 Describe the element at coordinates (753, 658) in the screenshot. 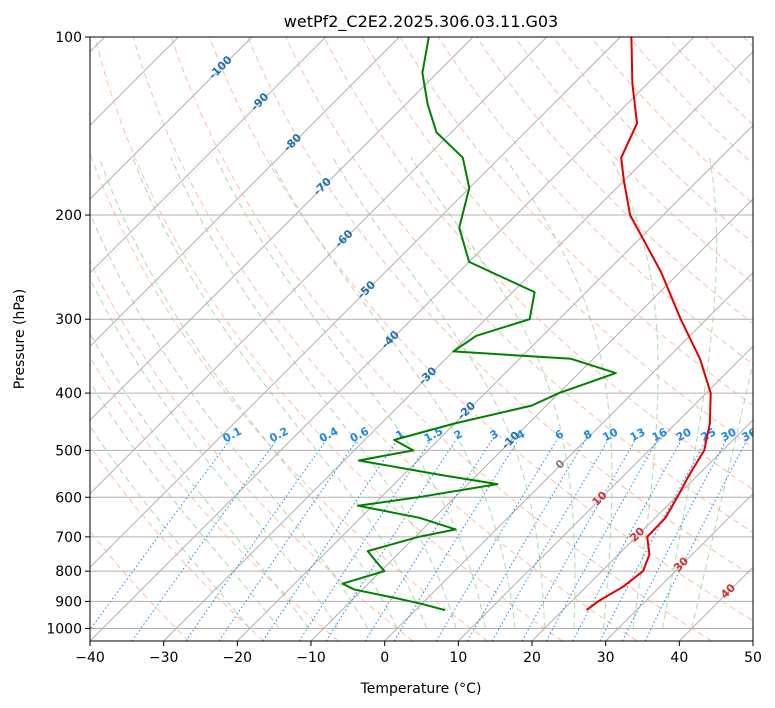

I see `x-tick-label: 50` at that location.